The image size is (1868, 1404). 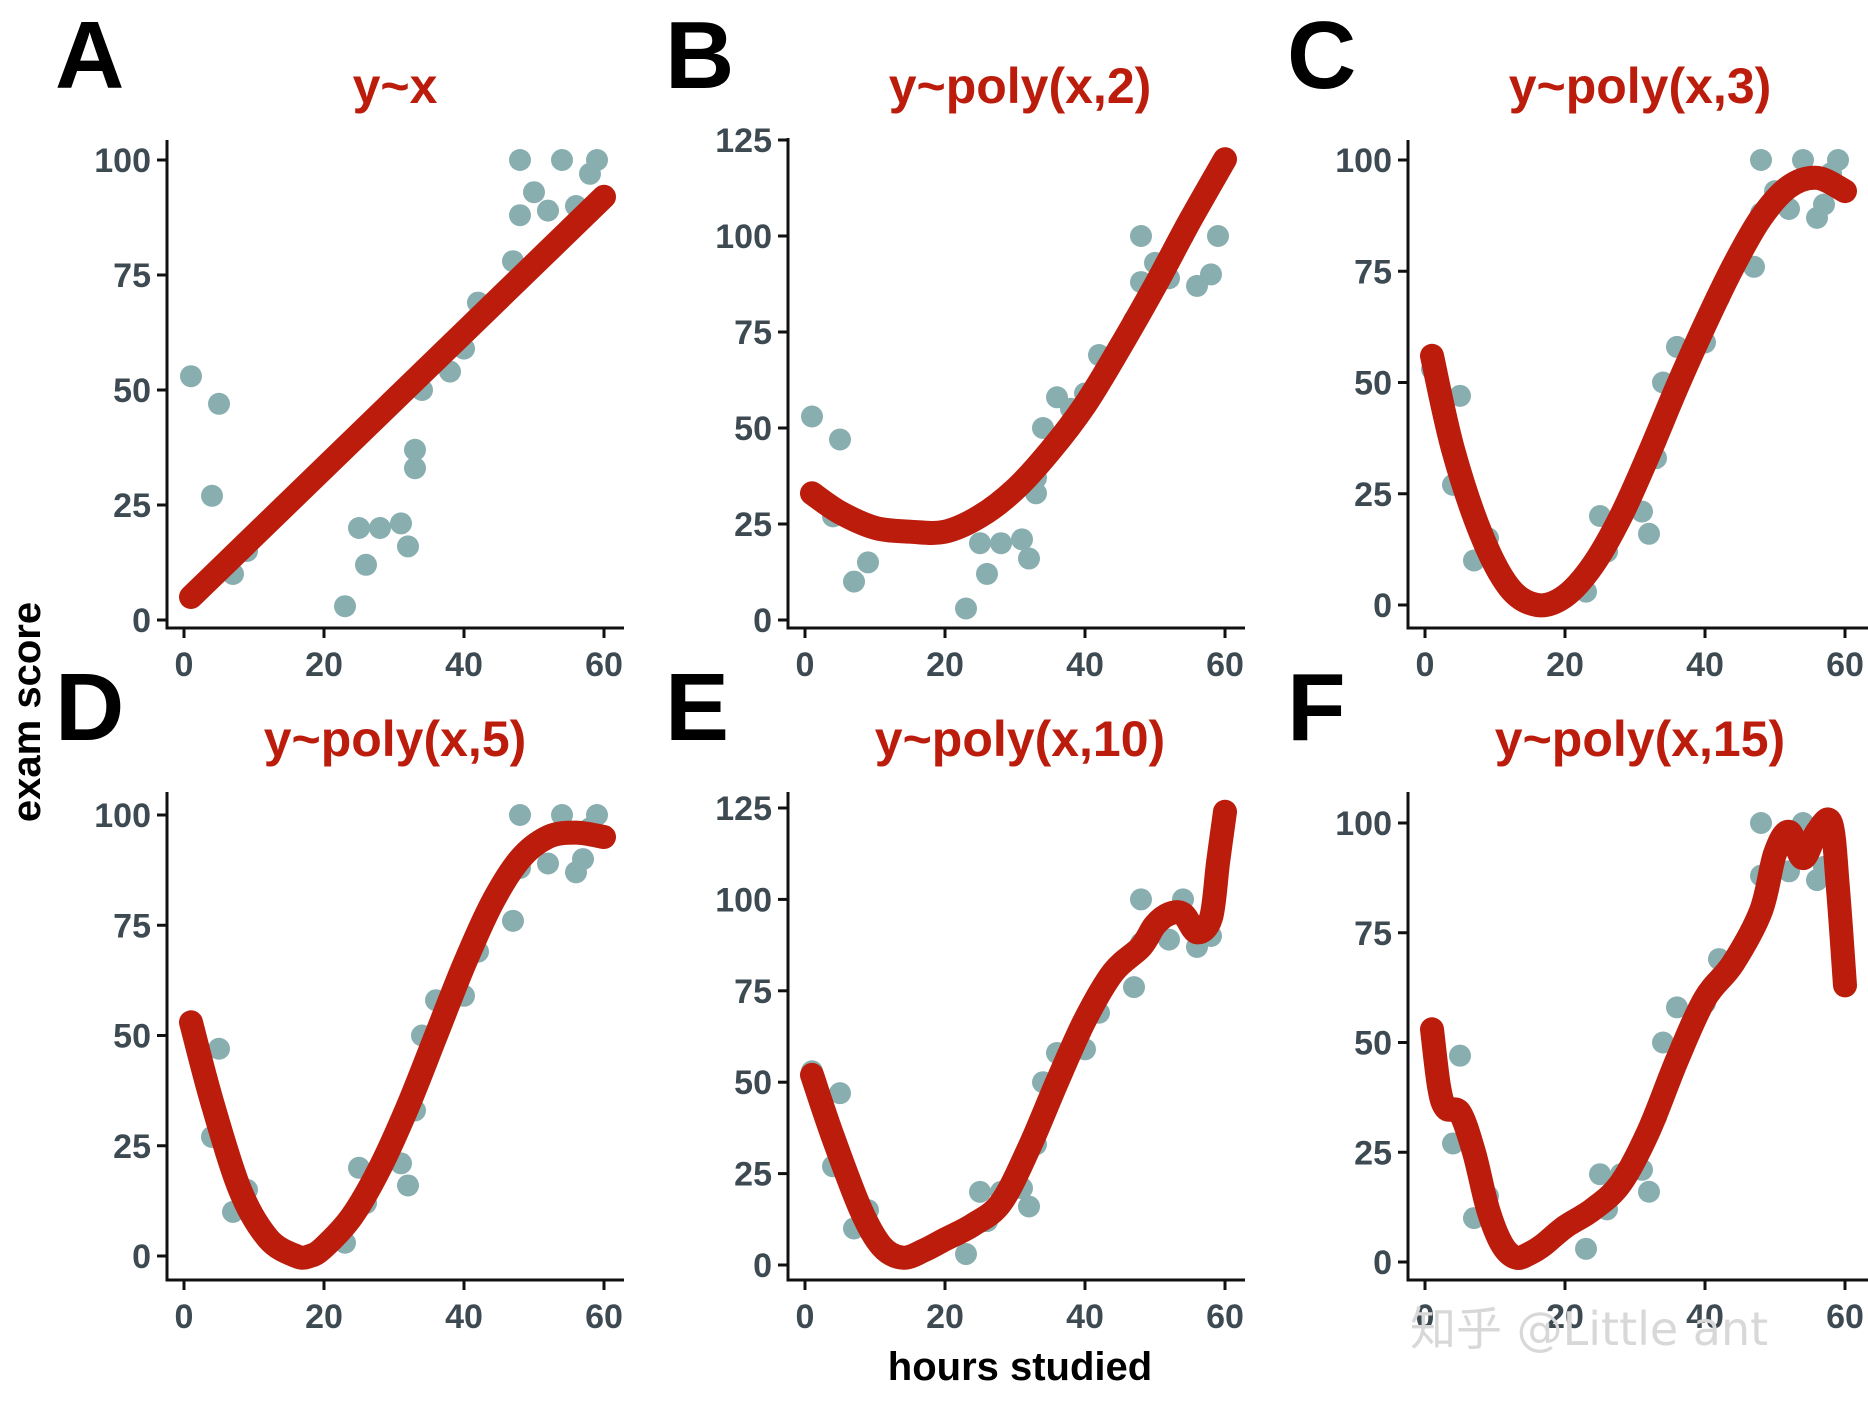 What do you see at coordinates (945, 1317) in the screenshot?
I see `x-tick-label-e-20: 20` at bounding box center [945, 1317].